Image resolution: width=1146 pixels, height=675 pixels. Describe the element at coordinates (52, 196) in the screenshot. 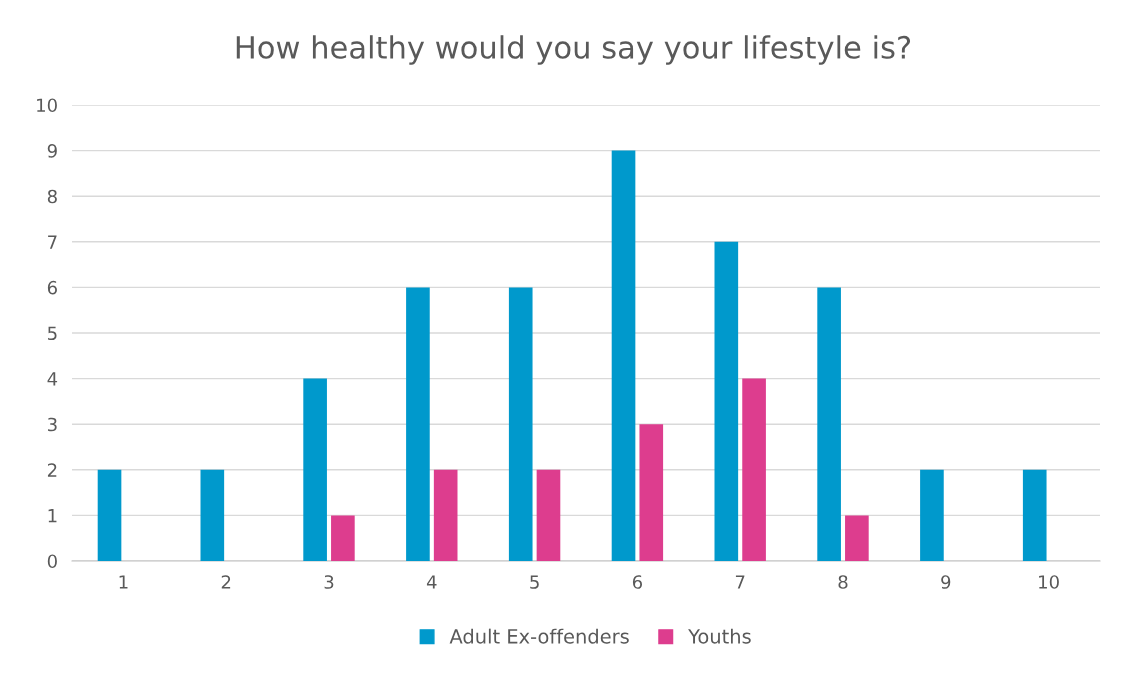

I see `y-tick-label: 8` at that location.